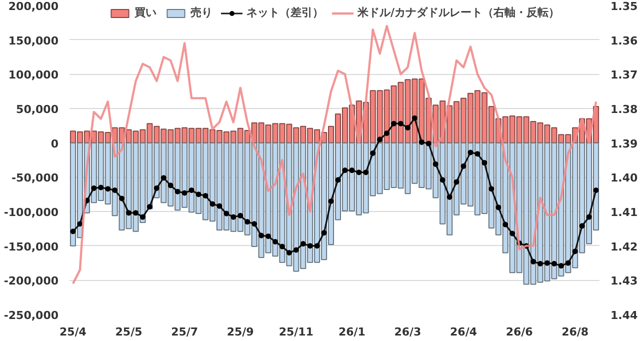  What do you see at coordinates (624, 247) in the screenshot?
I see `y2-tick-label: 1.42` at bounding box center [624, 247].